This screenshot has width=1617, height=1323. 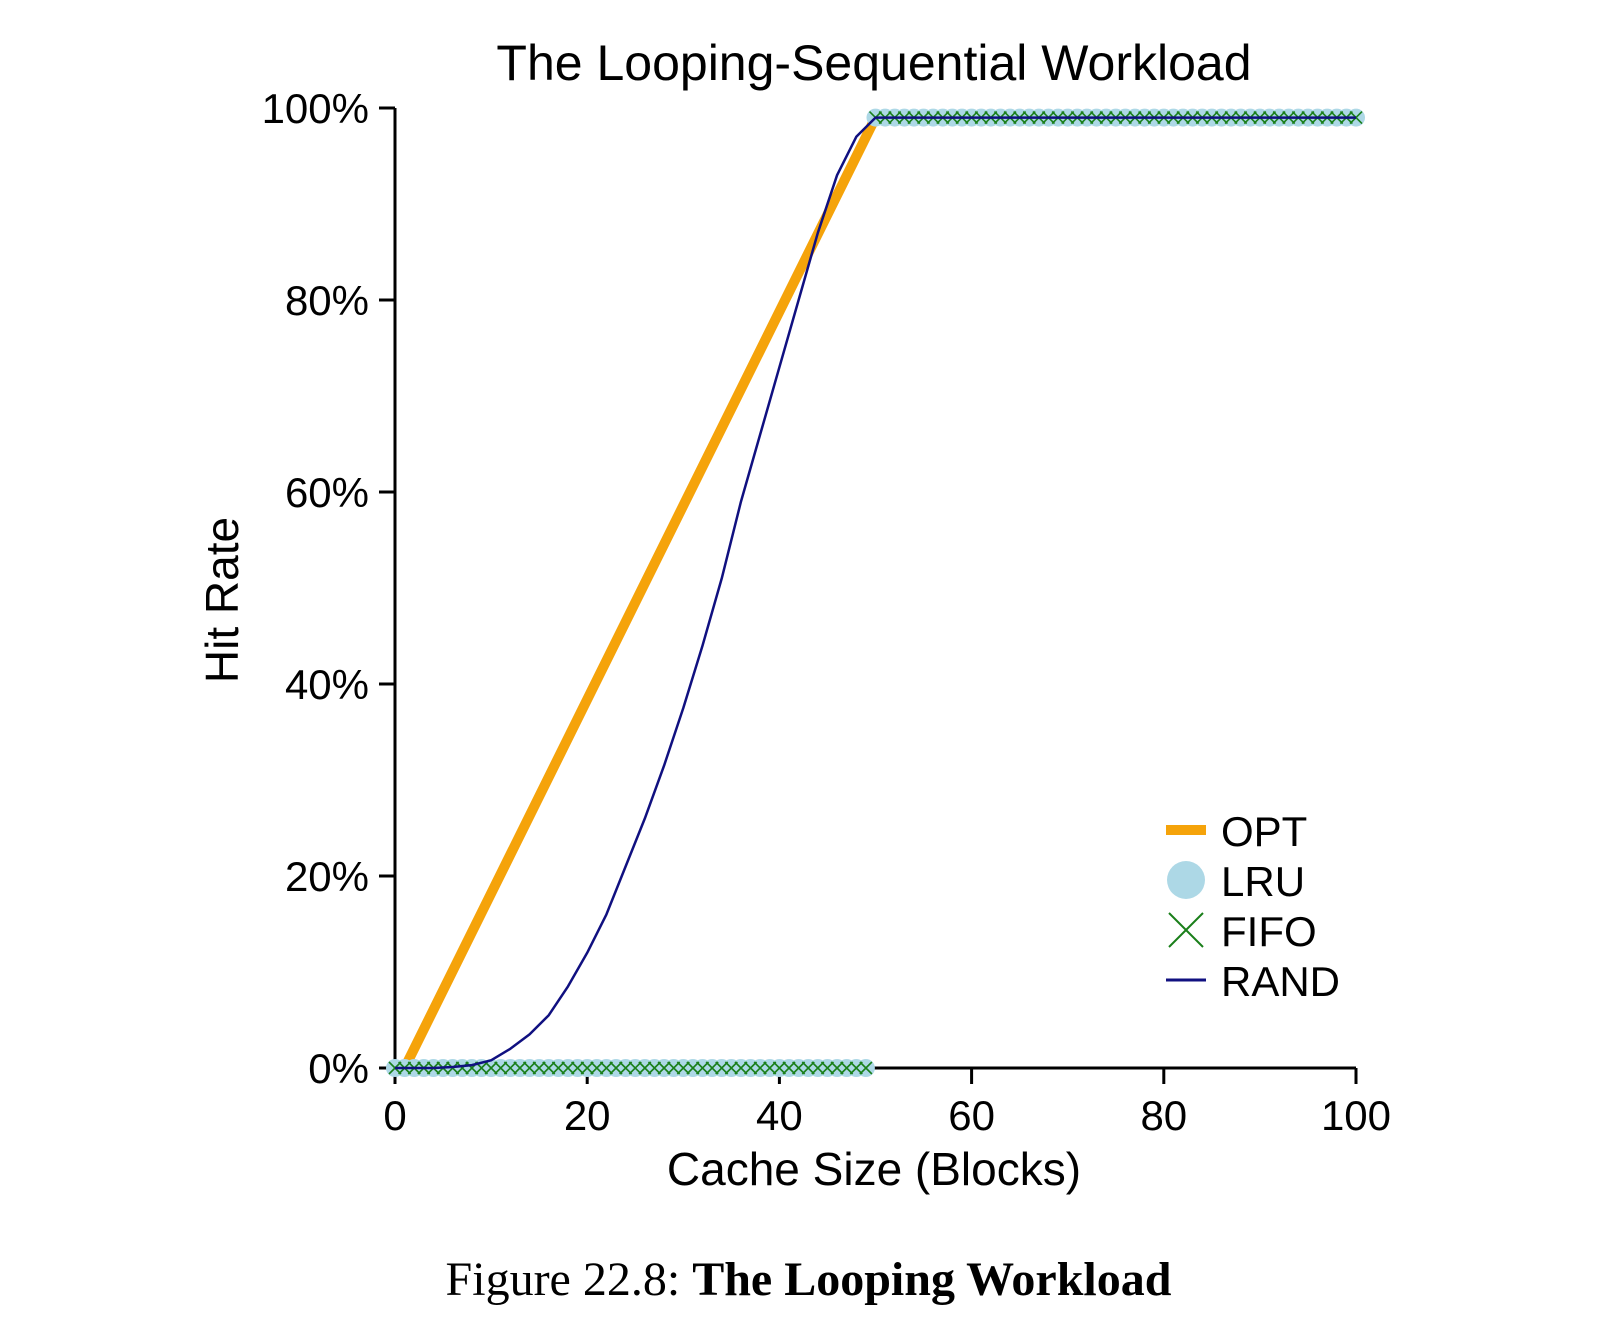 I want to click on figure-caption: Figure 22.8: The Looping Workload, so click(x=808, y=1279).